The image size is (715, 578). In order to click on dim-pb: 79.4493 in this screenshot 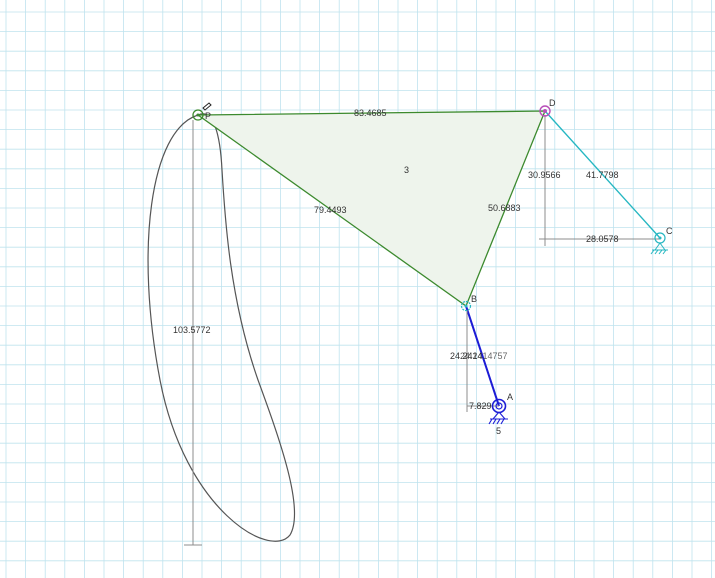, I will do `click(330, 210)`.